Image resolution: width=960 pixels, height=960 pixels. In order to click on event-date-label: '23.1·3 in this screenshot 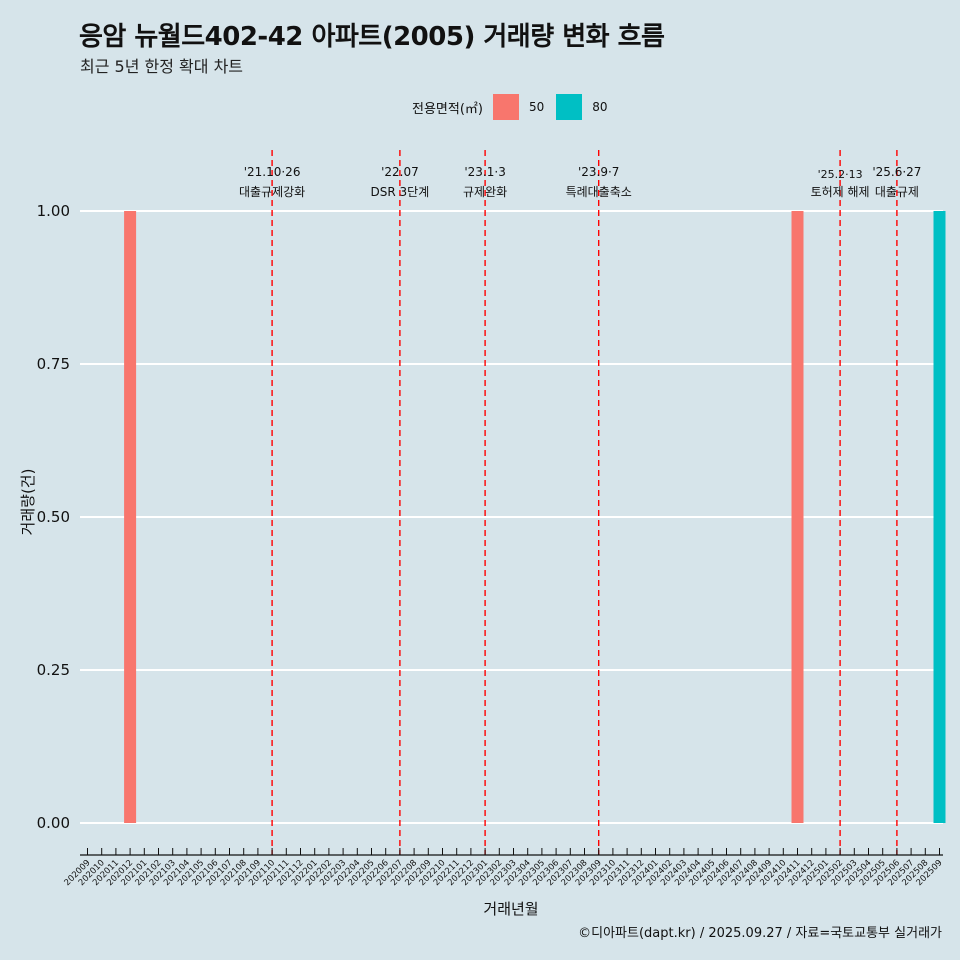, I will do `click(484, 172)`.